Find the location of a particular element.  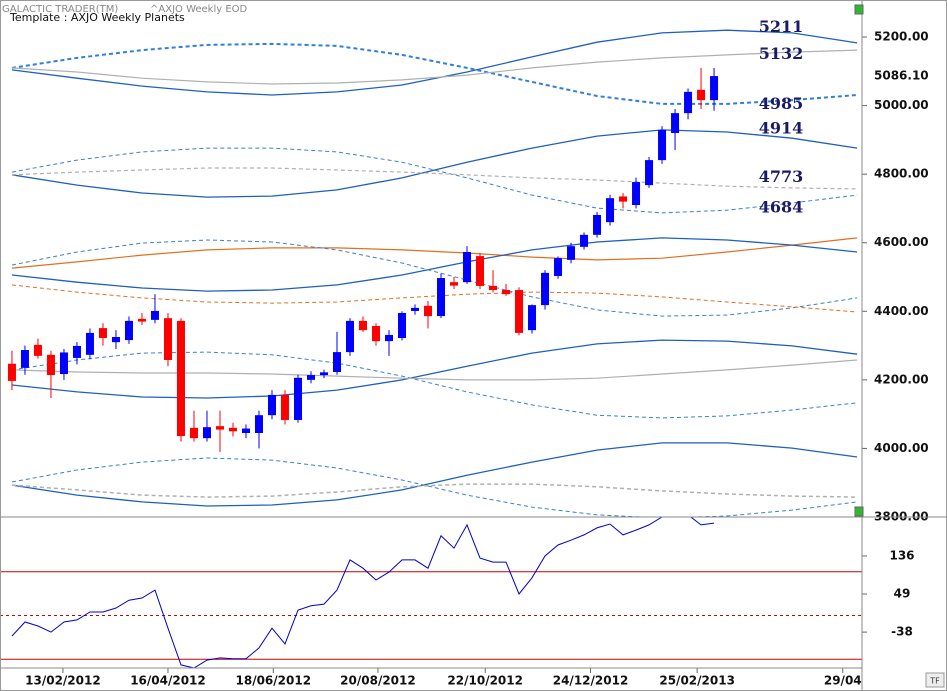

x-tick-label: 20/08/2012 is located at coordinates (378, 681).